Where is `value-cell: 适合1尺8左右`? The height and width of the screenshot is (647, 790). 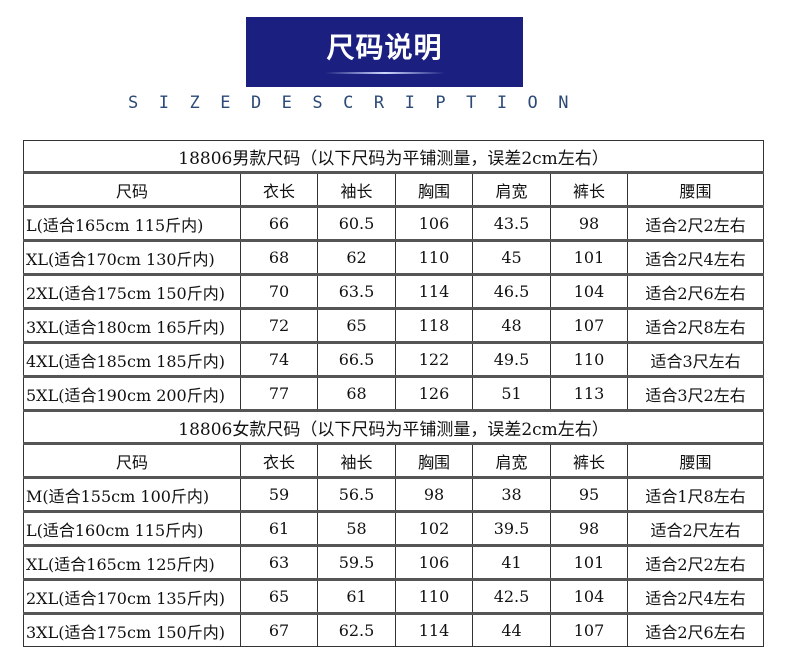 value-cell: 适合1尺8左右 is located at coordinates (695, 494).